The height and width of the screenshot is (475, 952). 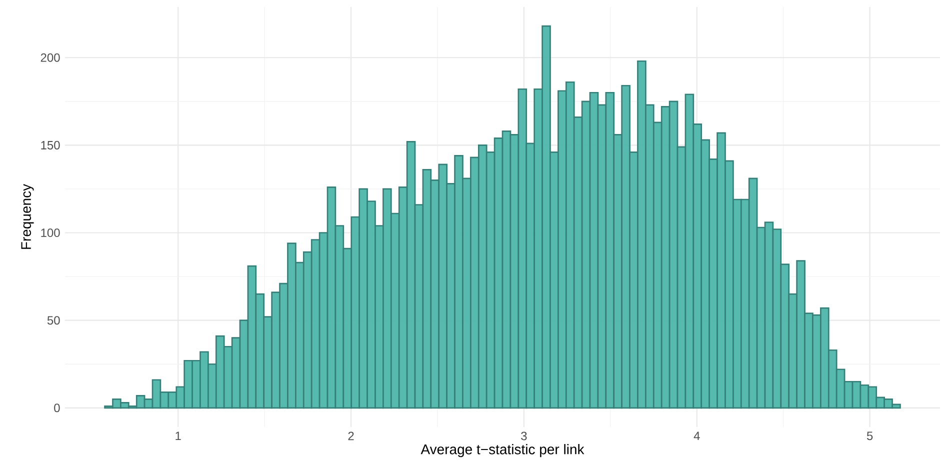 What do you see at coordinates (50, 145) in the screenshot?
I see `y-tick-label: 150` at bounding box center [50, 145].